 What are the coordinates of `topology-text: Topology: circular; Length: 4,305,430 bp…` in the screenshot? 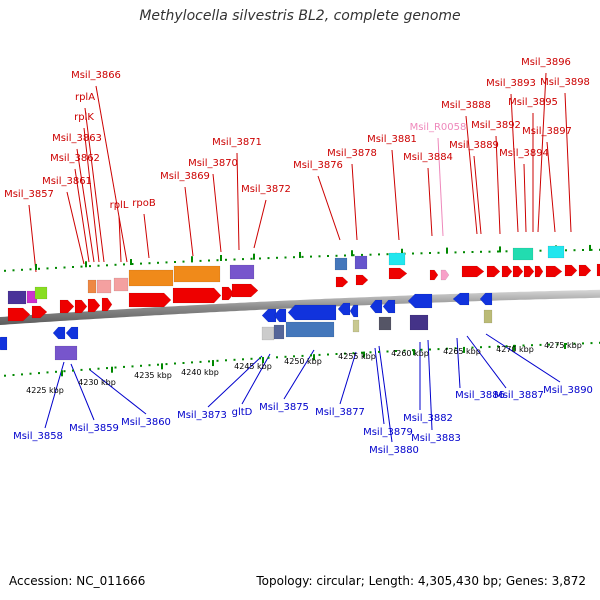 It's located at (421, 581).